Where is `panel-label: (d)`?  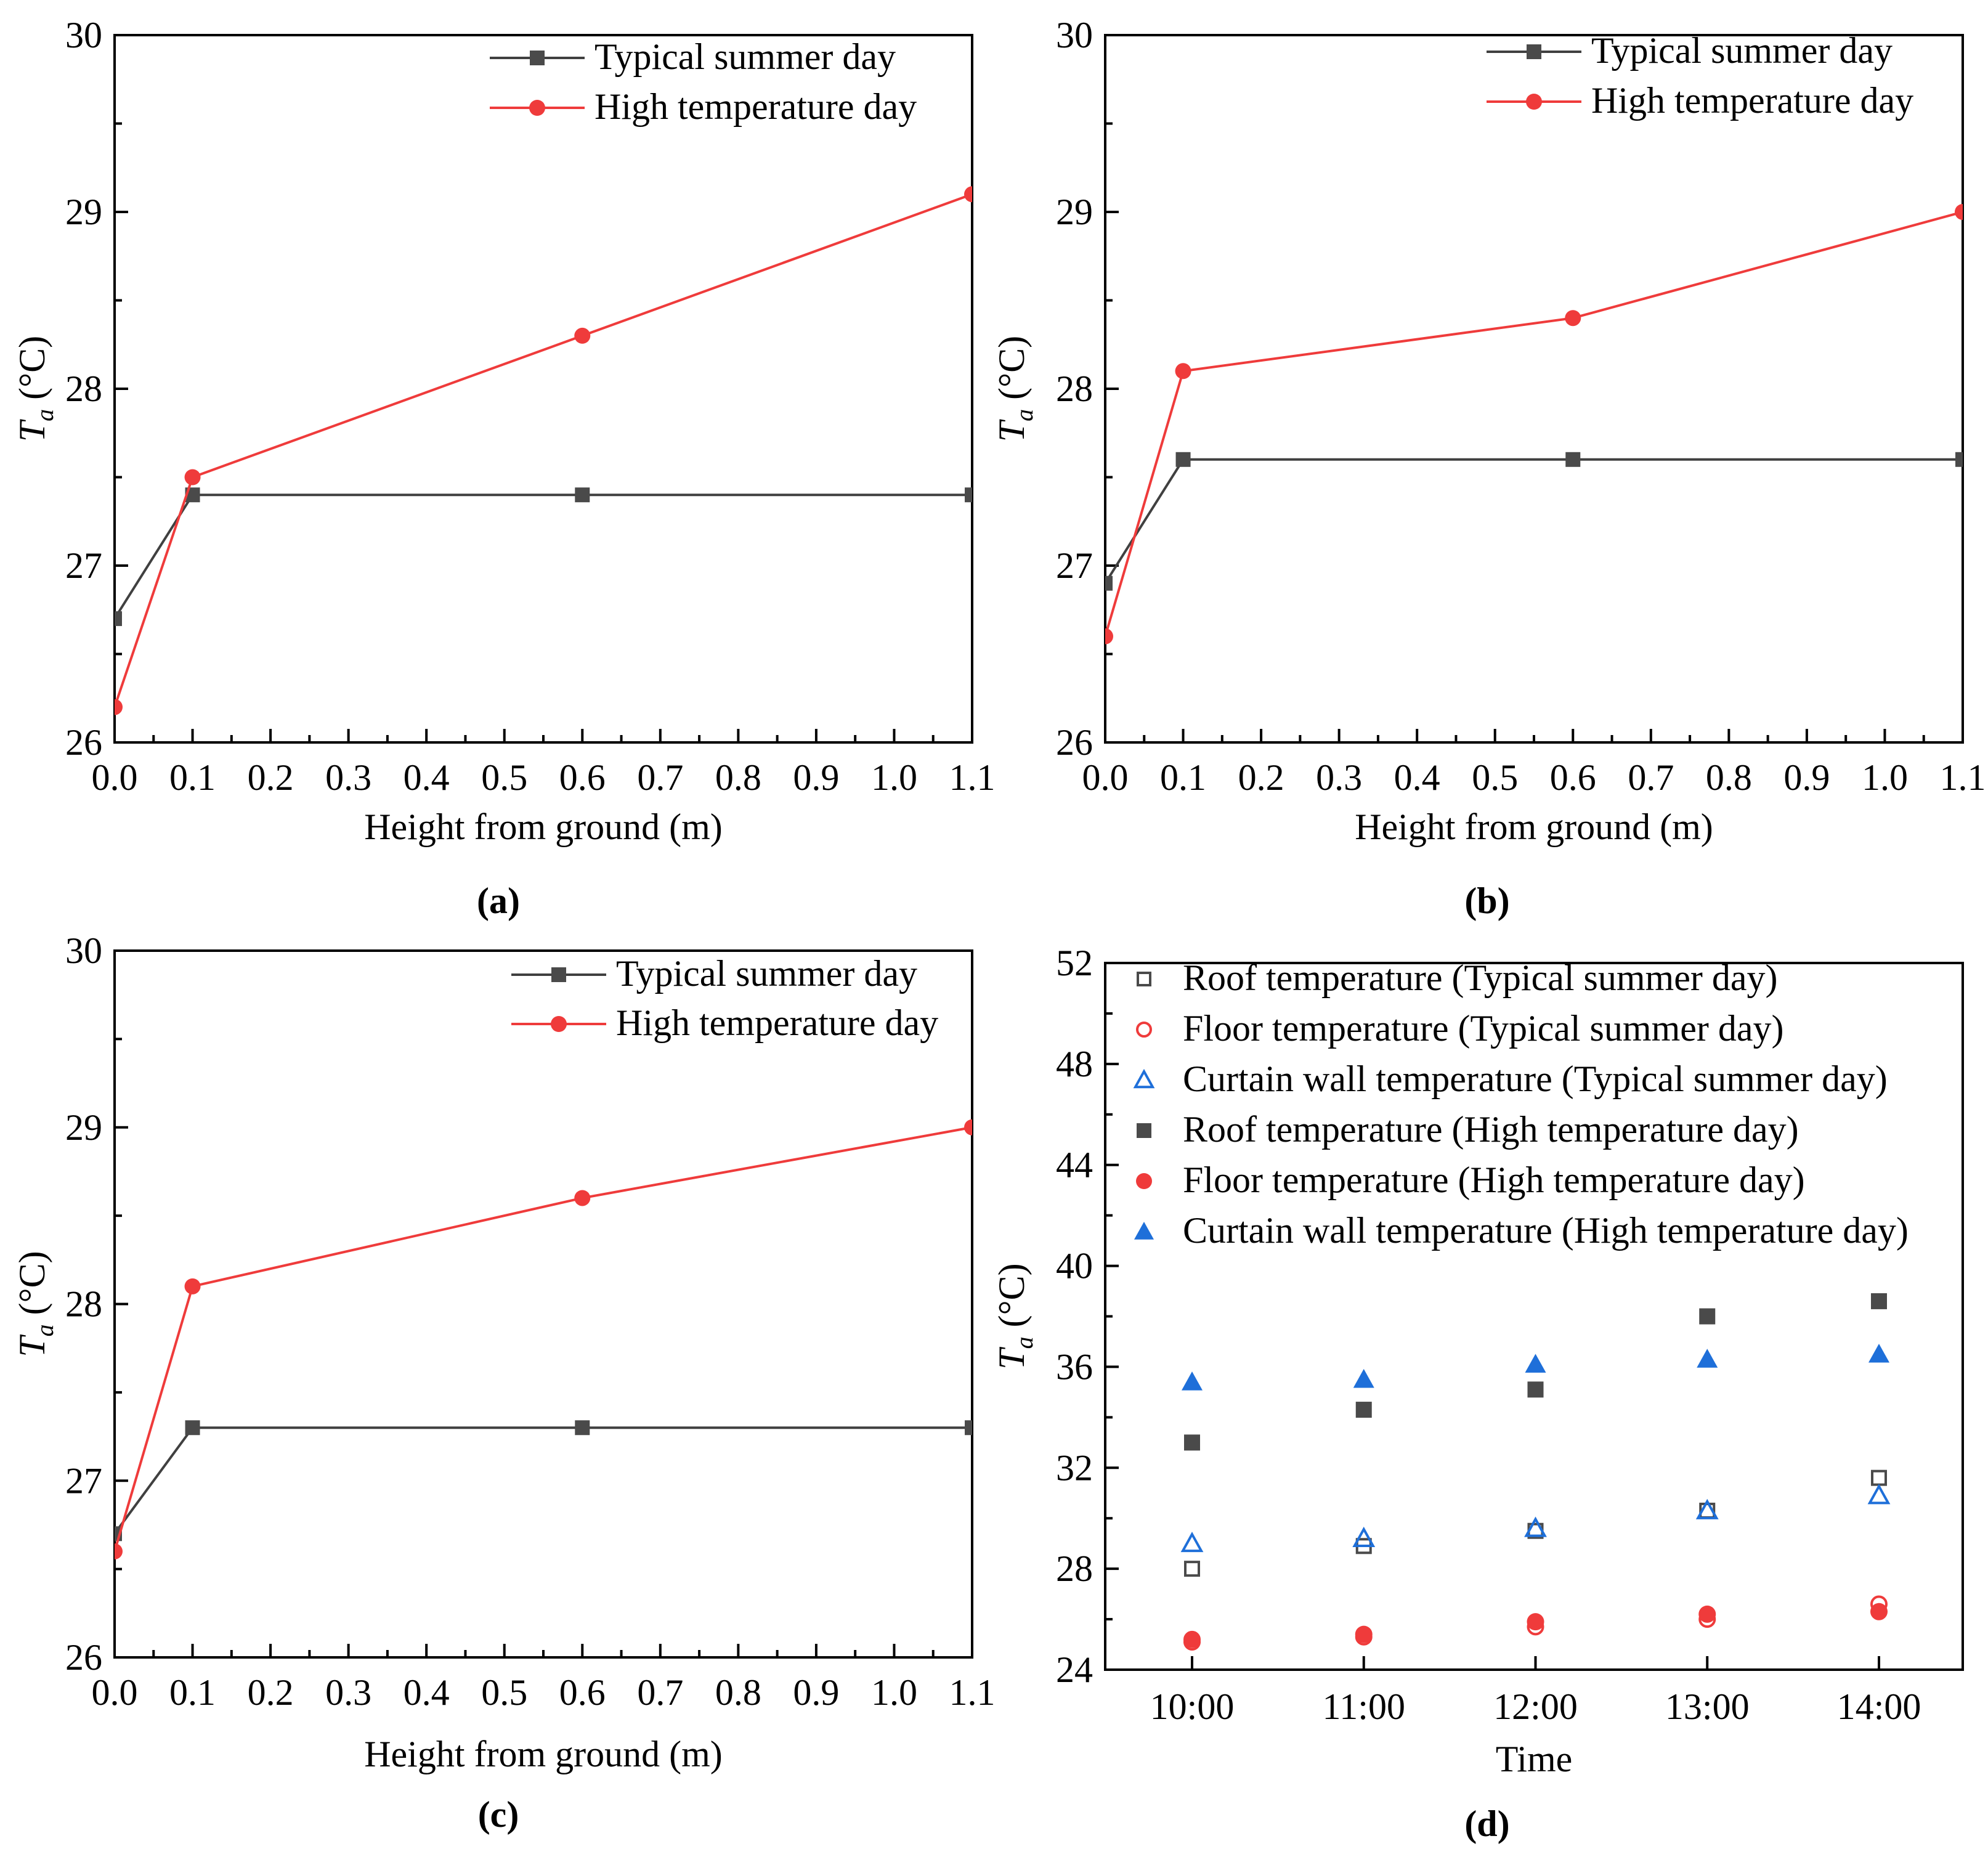
panel-label: (d) is located at coordinates (1486, 1823).